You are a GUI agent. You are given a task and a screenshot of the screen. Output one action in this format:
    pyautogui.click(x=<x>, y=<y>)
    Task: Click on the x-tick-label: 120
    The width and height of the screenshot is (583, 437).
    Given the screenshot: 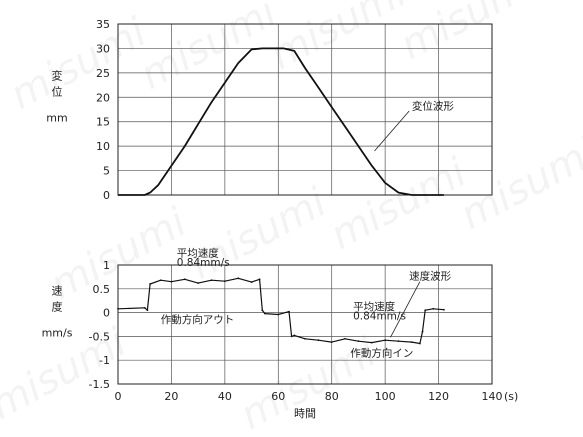 What is the action you would take?
    pyautogui.click(x=438, y=396)
    